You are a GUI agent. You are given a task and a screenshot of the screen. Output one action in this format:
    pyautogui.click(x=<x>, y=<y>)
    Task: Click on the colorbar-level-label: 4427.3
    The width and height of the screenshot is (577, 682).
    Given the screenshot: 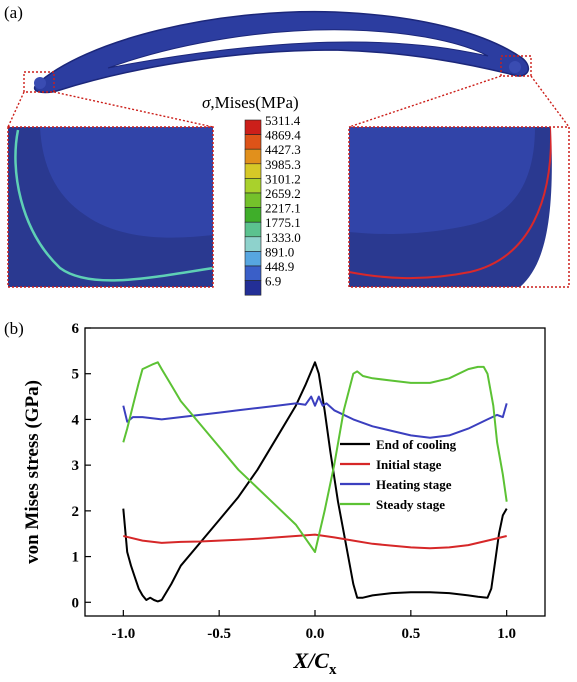 What is the action you would take?
    pyautogui.click(x=283, y=149)
    